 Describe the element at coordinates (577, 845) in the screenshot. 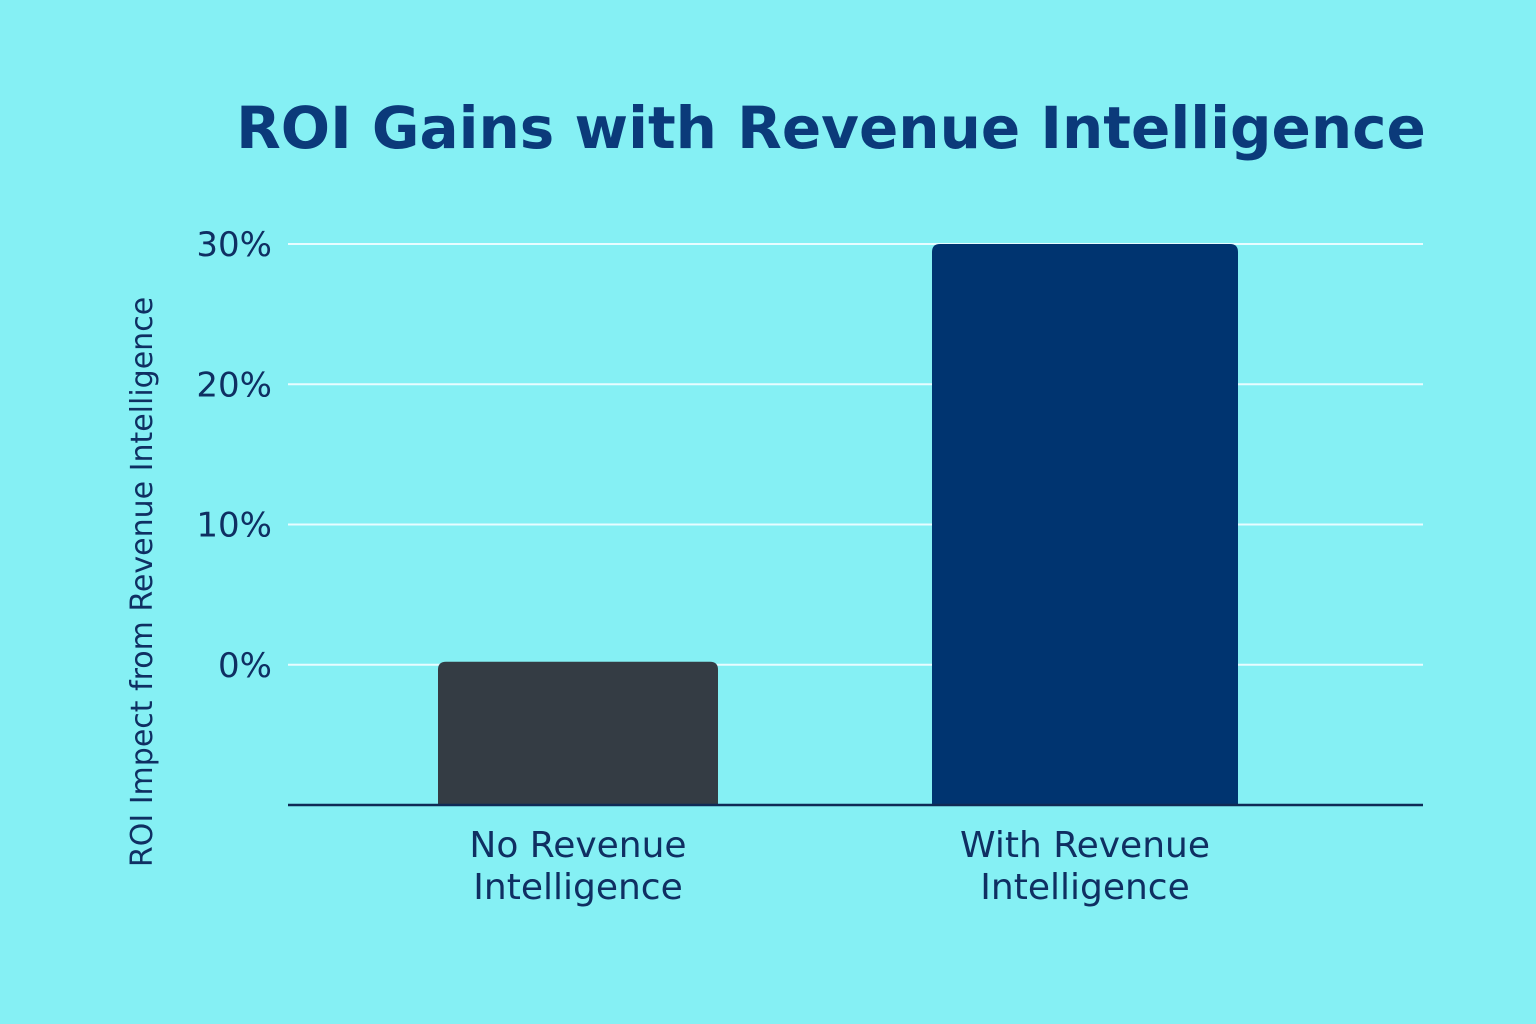

I see `category-label: No Revenue` at that location.